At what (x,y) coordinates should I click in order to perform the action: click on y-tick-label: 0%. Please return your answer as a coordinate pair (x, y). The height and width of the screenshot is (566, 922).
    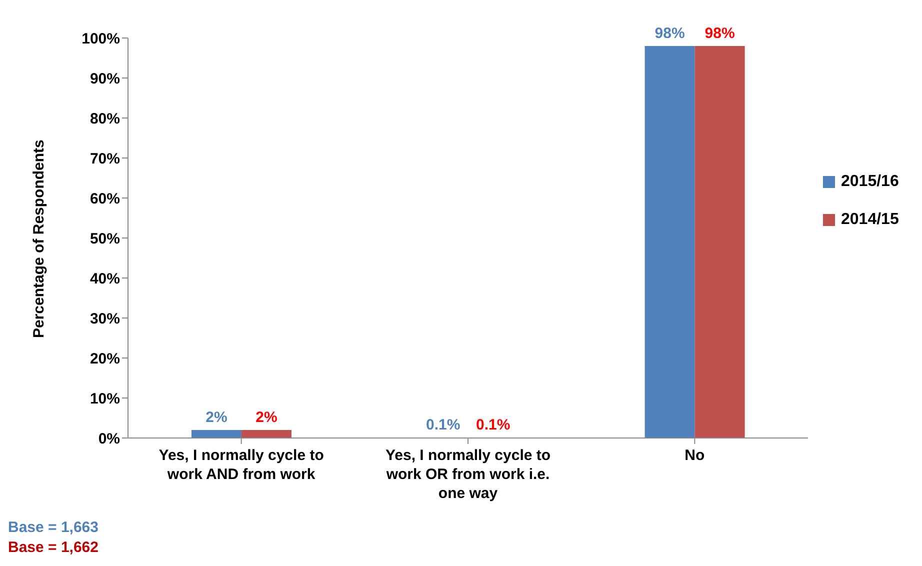
    Looking at the image, I should click on (109, 439).